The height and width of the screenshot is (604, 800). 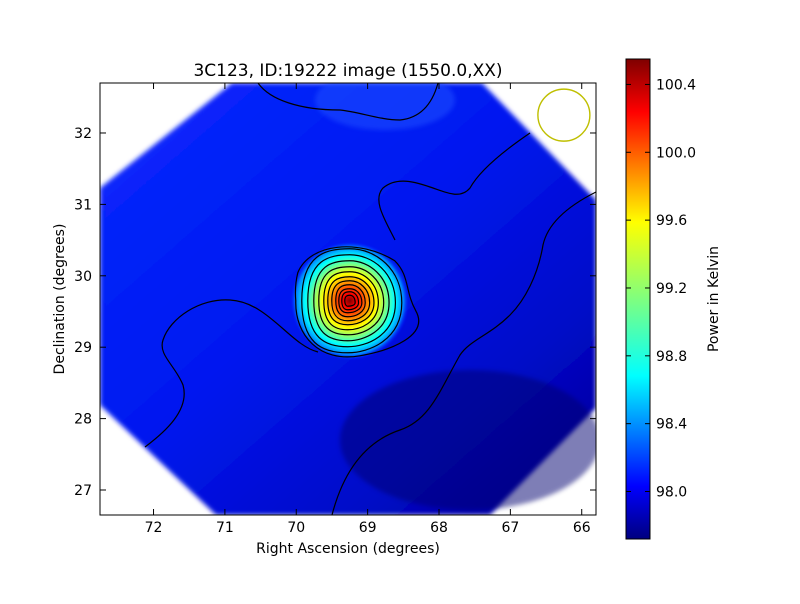 I want to click on colorbar-gradient, so click(x=638, y=299).